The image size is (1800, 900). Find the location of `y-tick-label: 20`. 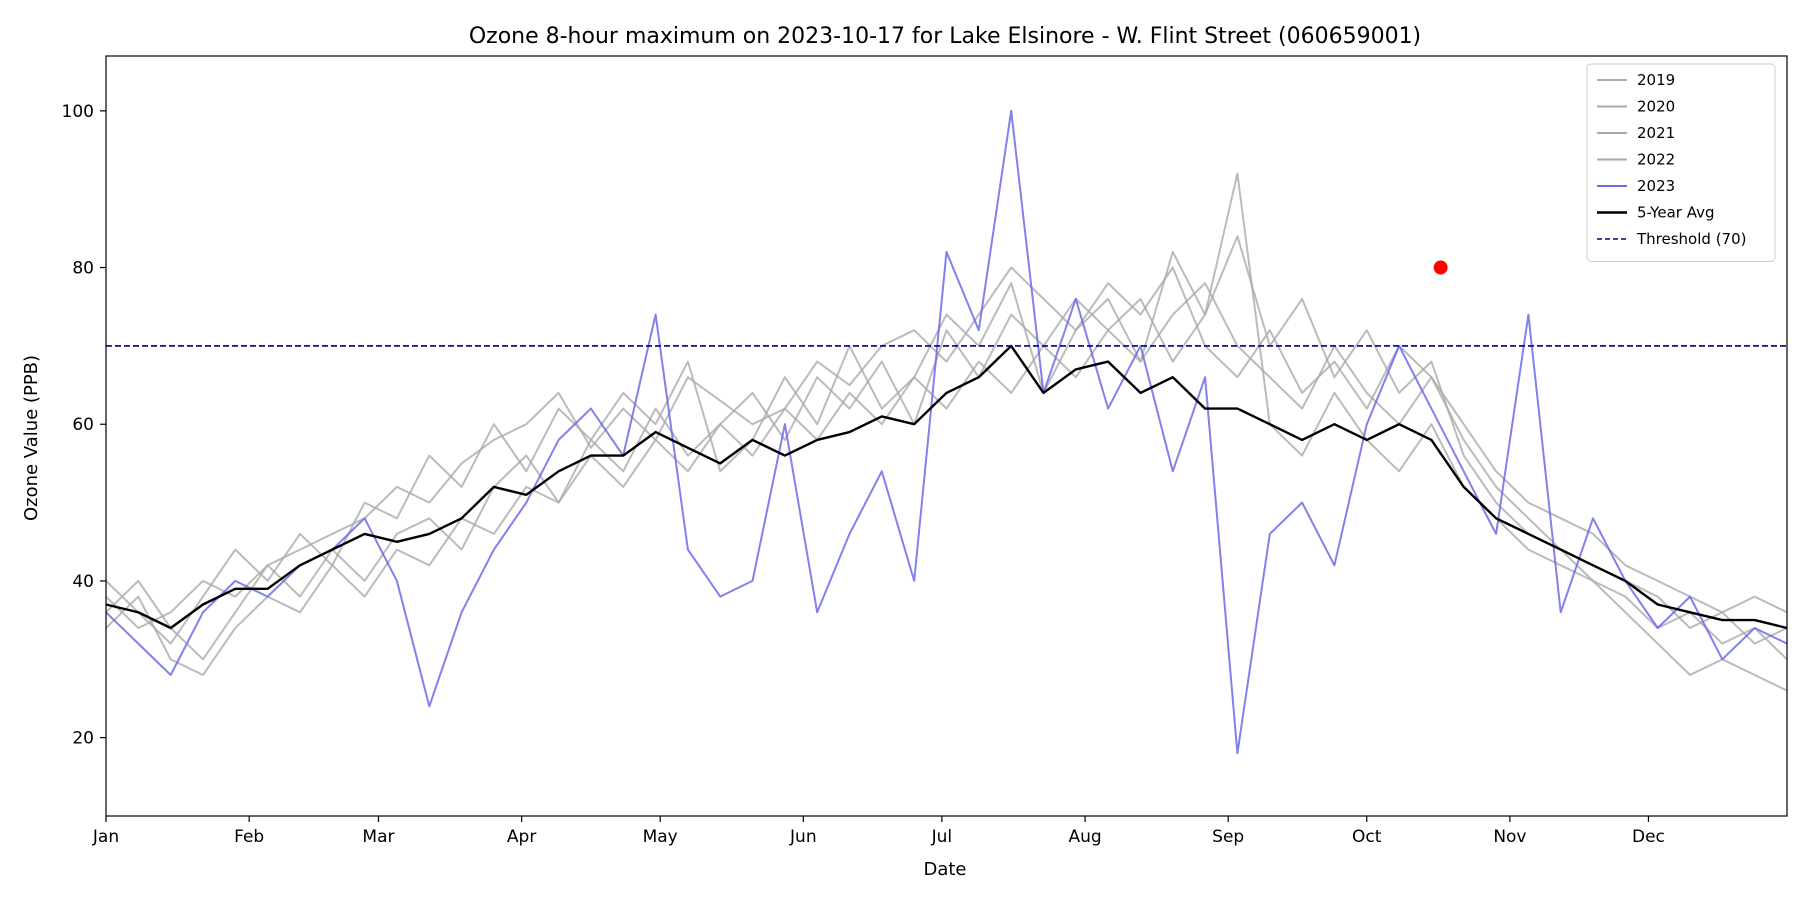

y-tick-label: 20 is located at coordinates (83, 739).